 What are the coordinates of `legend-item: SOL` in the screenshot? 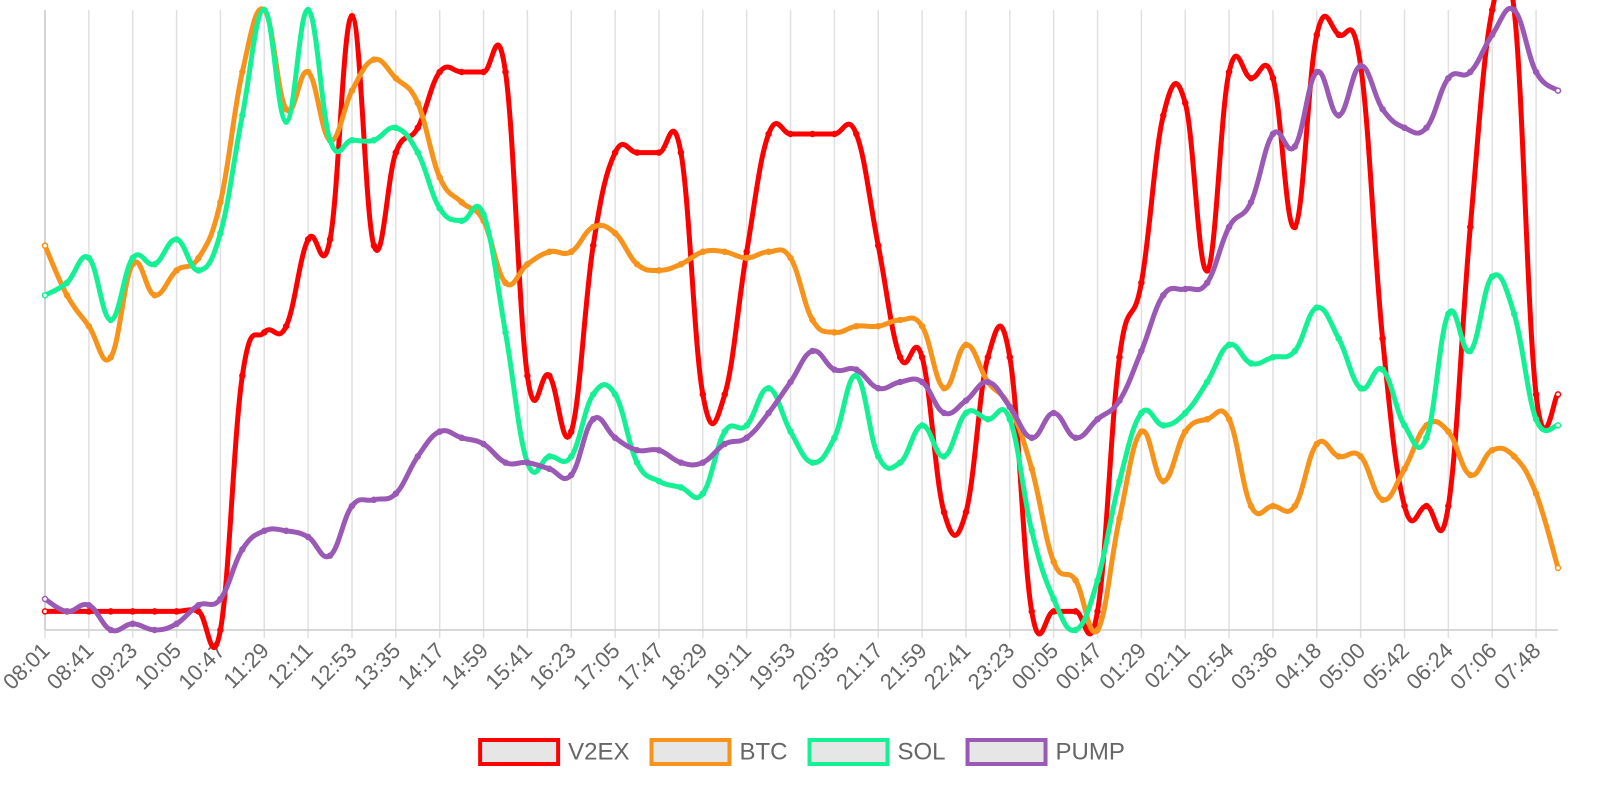 It's located at (876, 752).